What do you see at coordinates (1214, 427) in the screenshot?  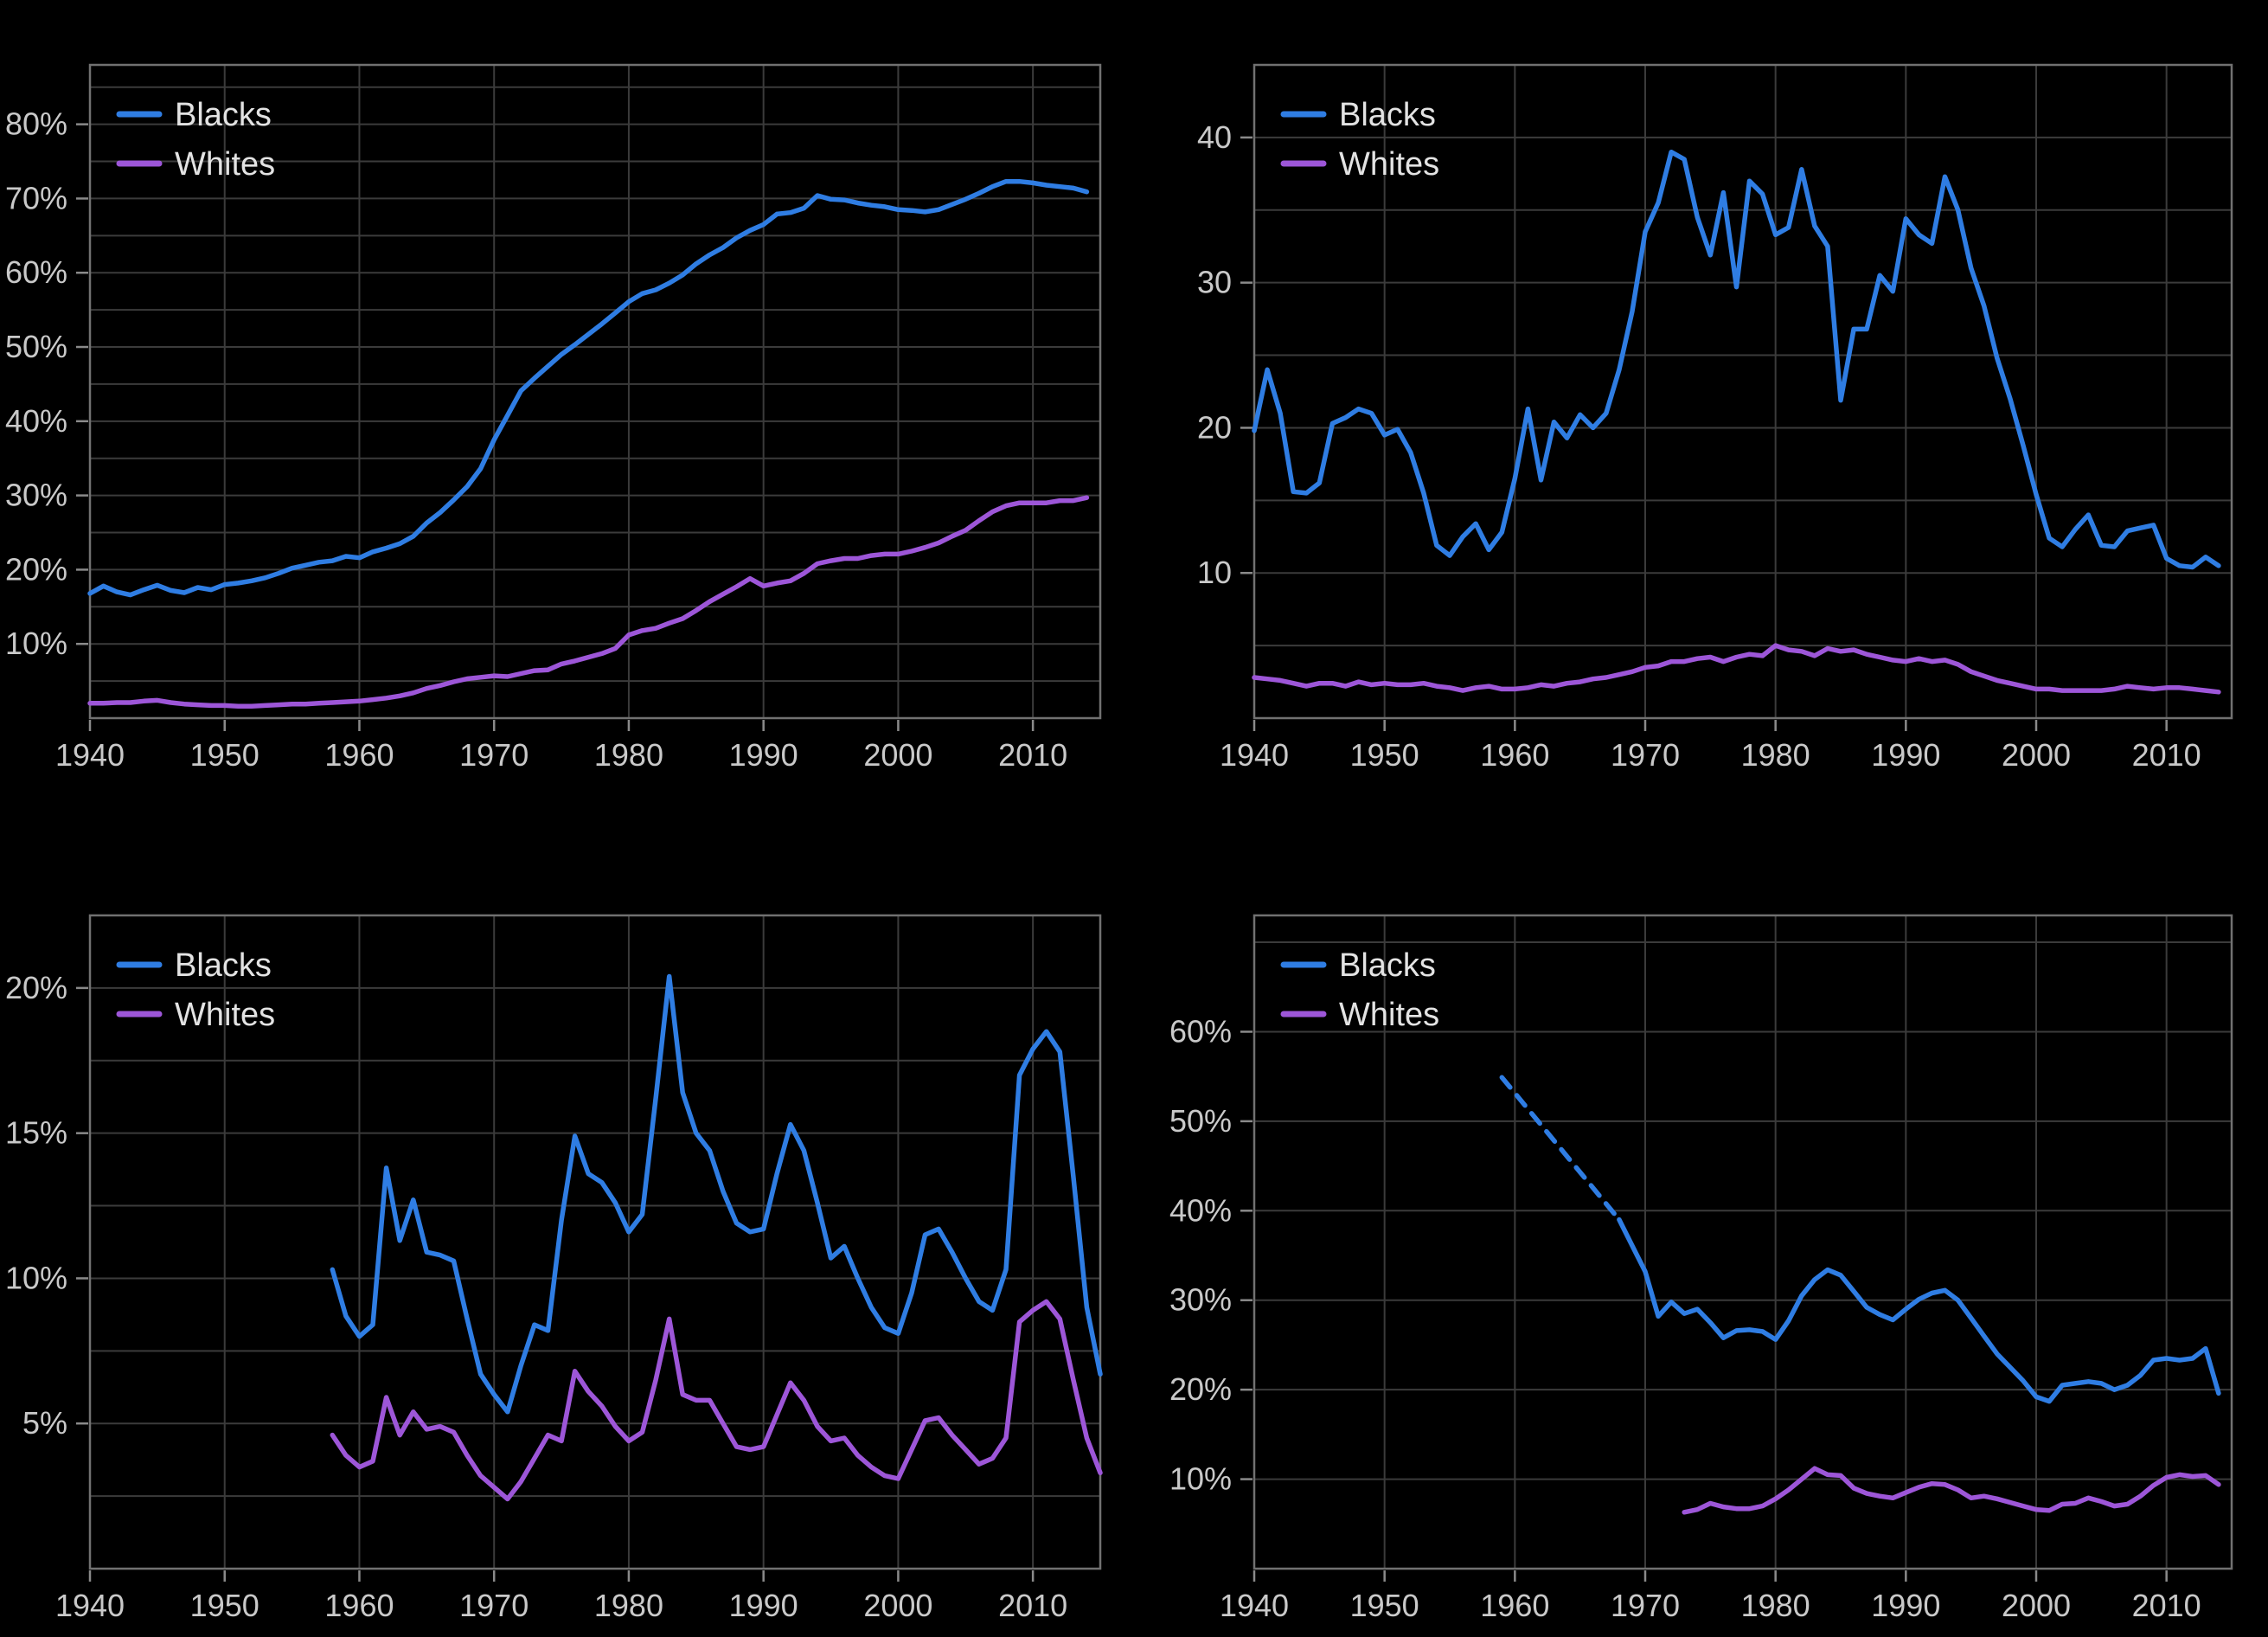 I see `y-tick-label: 20` at bounding box center [1214, 427].